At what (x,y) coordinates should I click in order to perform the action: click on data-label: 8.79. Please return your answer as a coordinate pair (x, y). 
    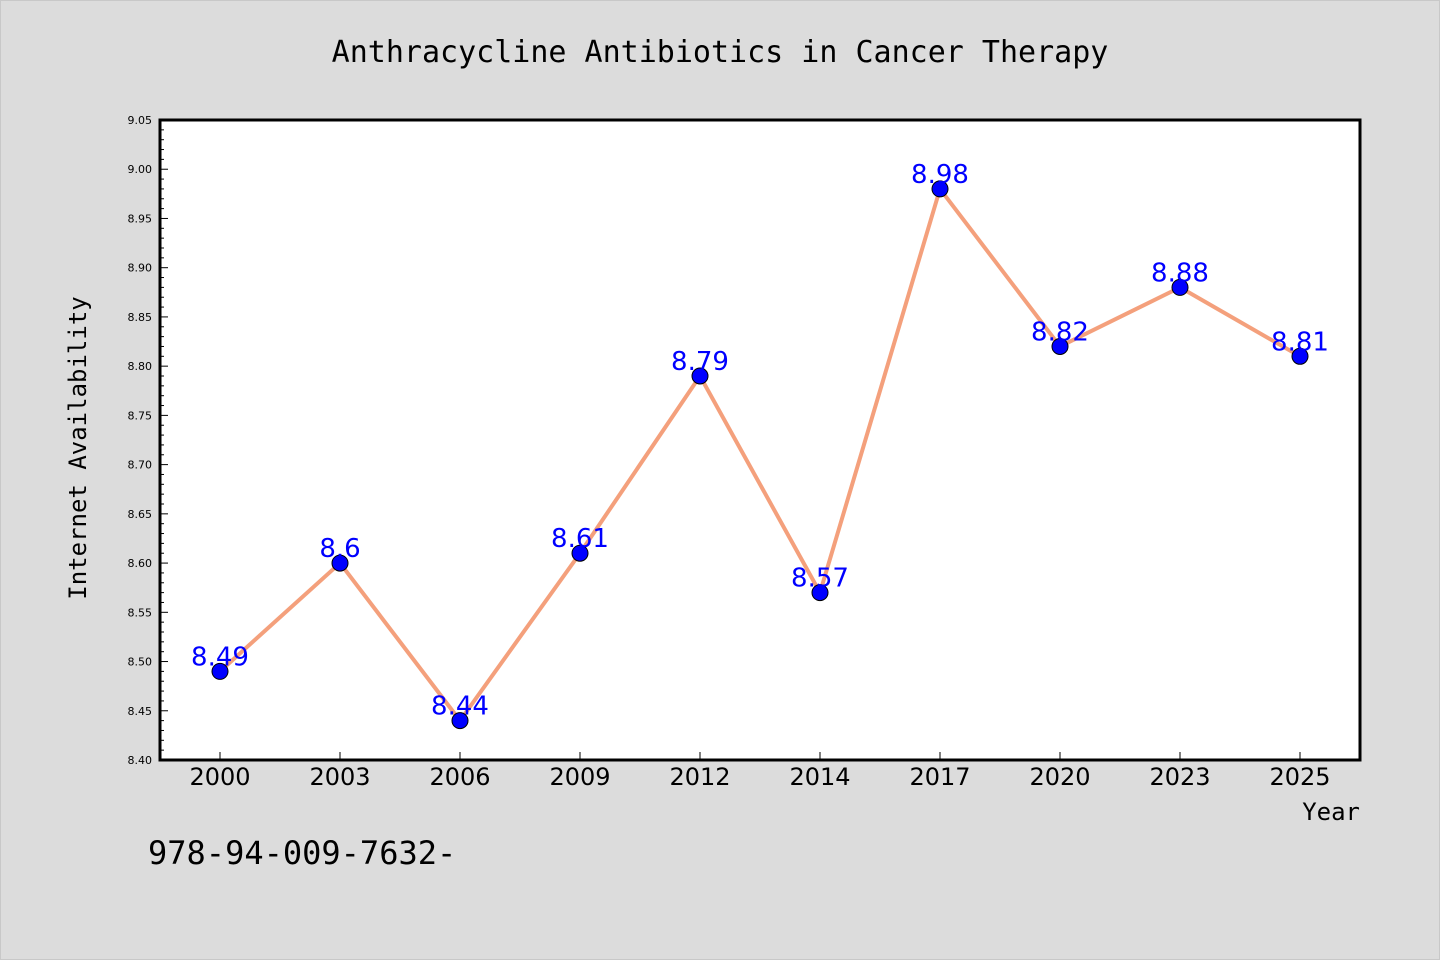
    Looking at the image, I should click on (700, 362).